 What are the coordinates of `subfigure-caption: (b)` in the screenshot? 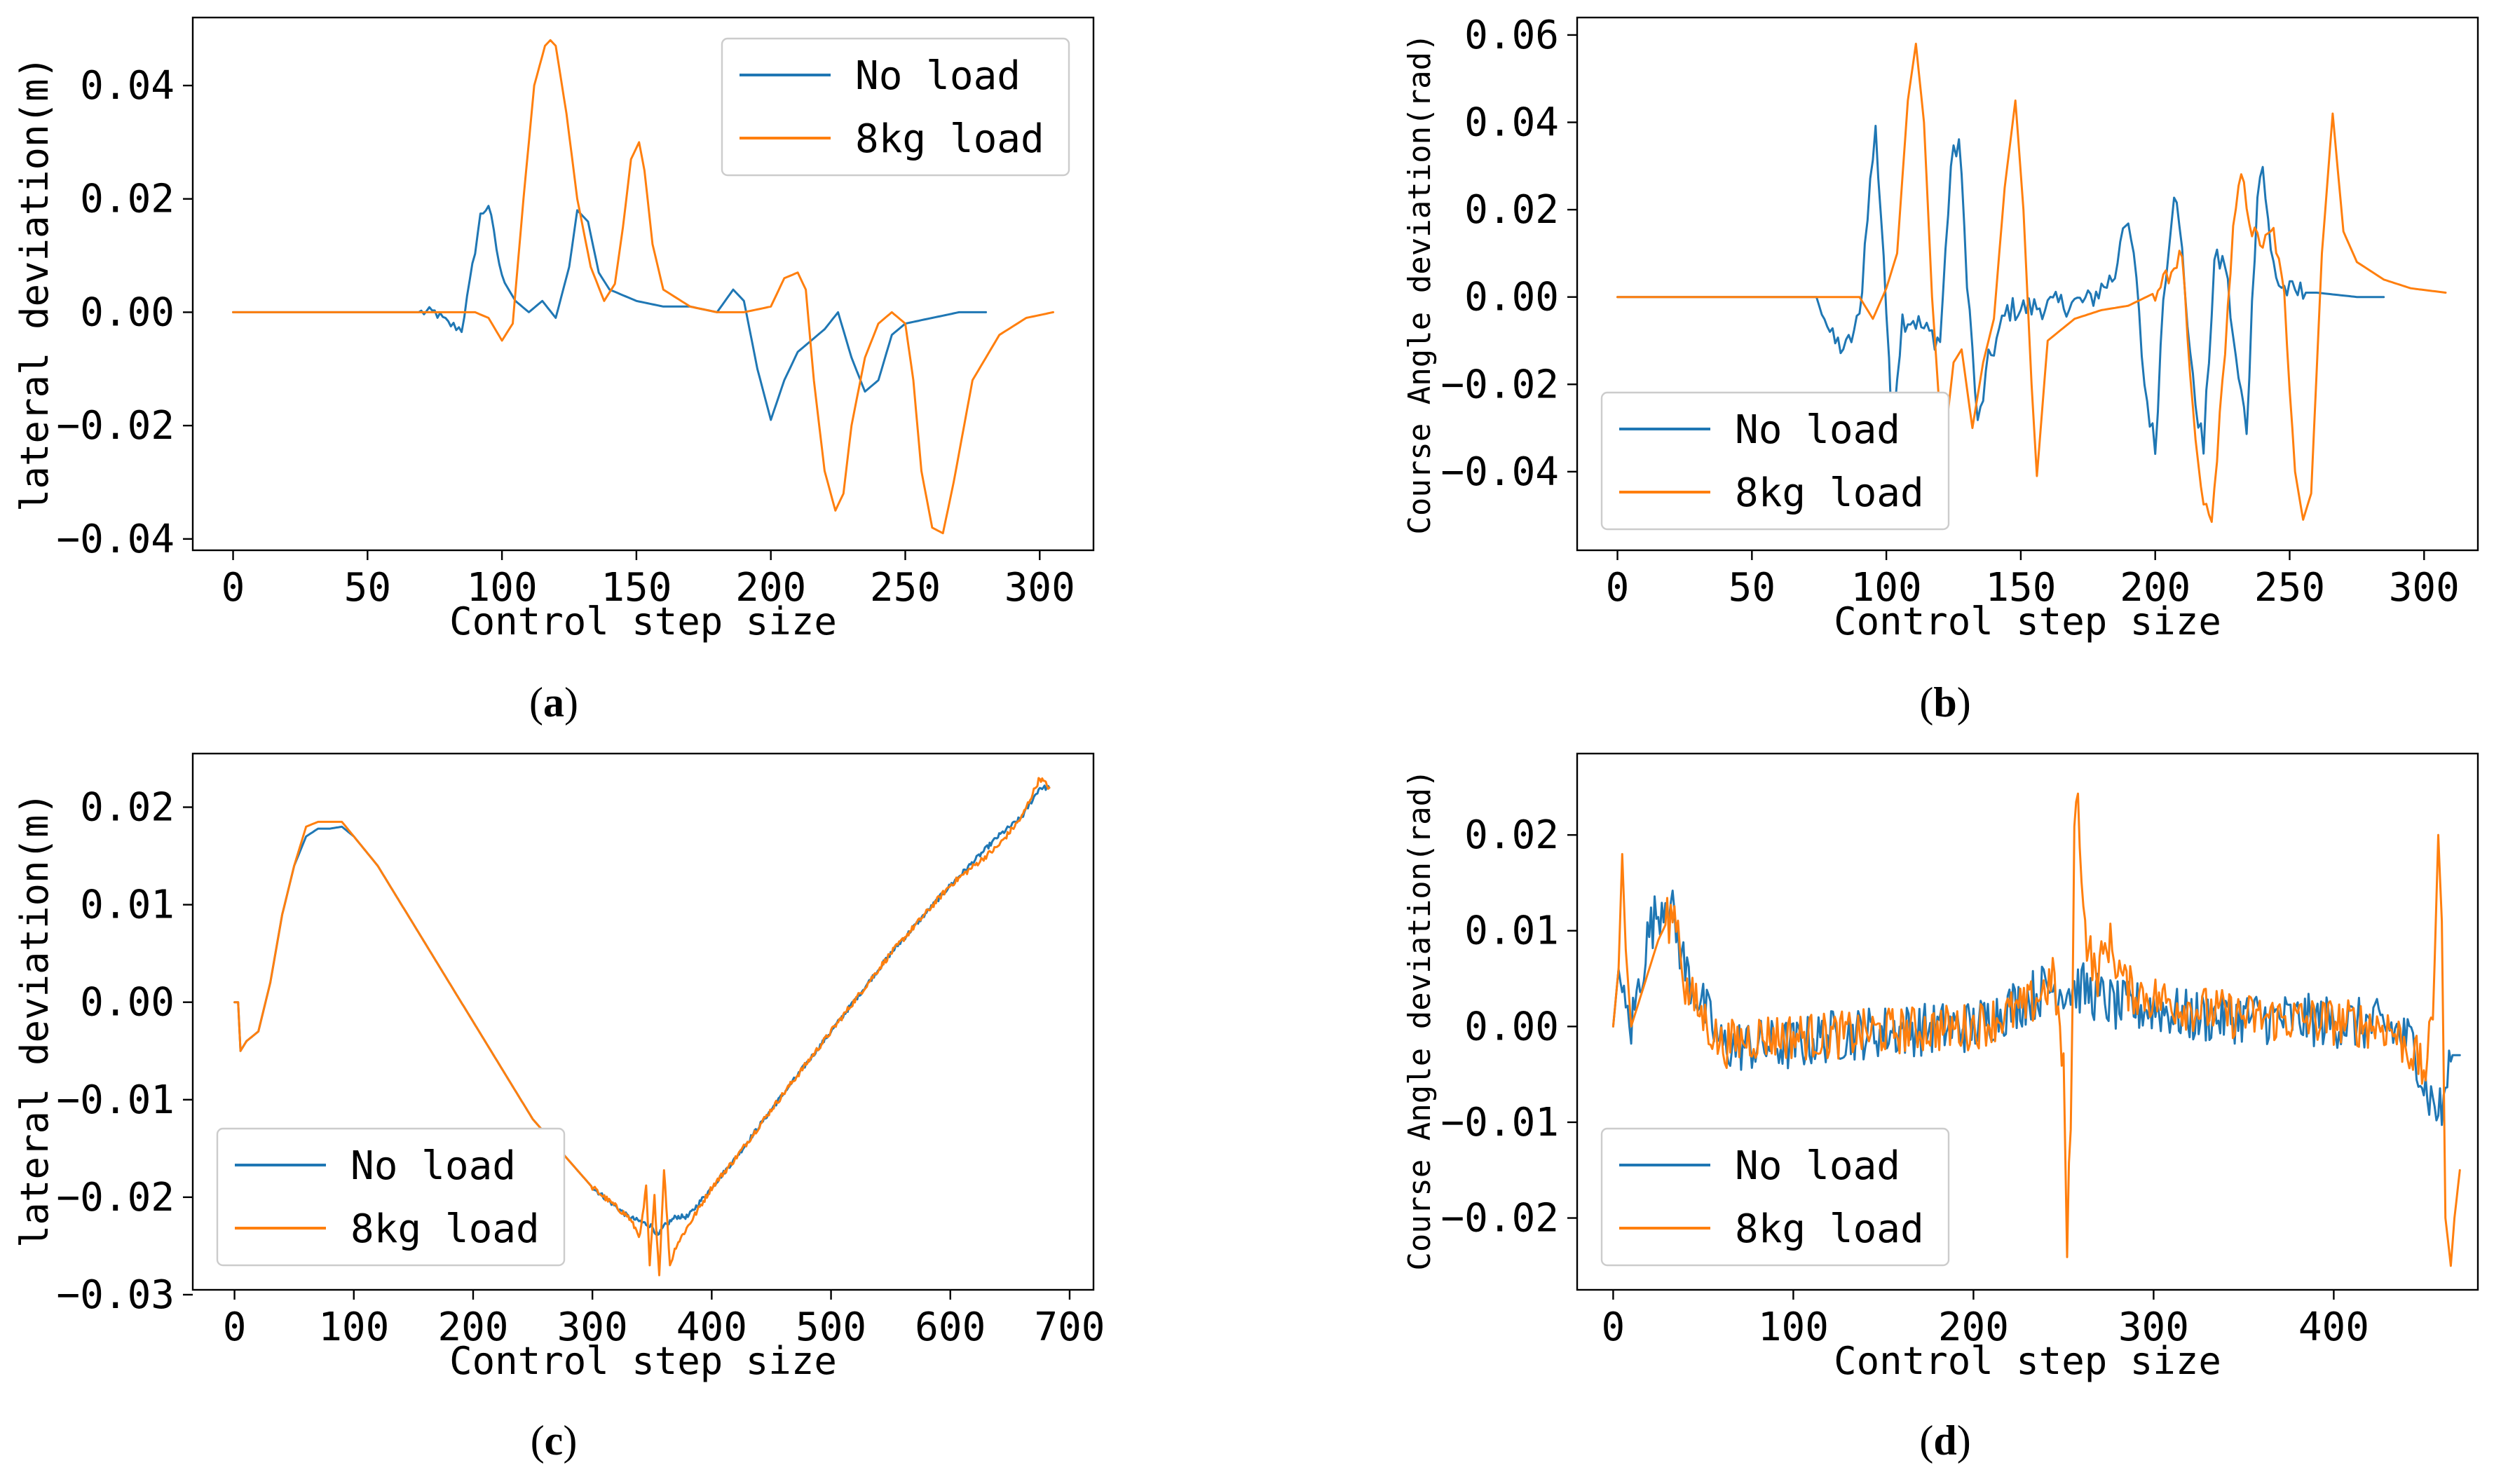 It's located at (1945, 702).